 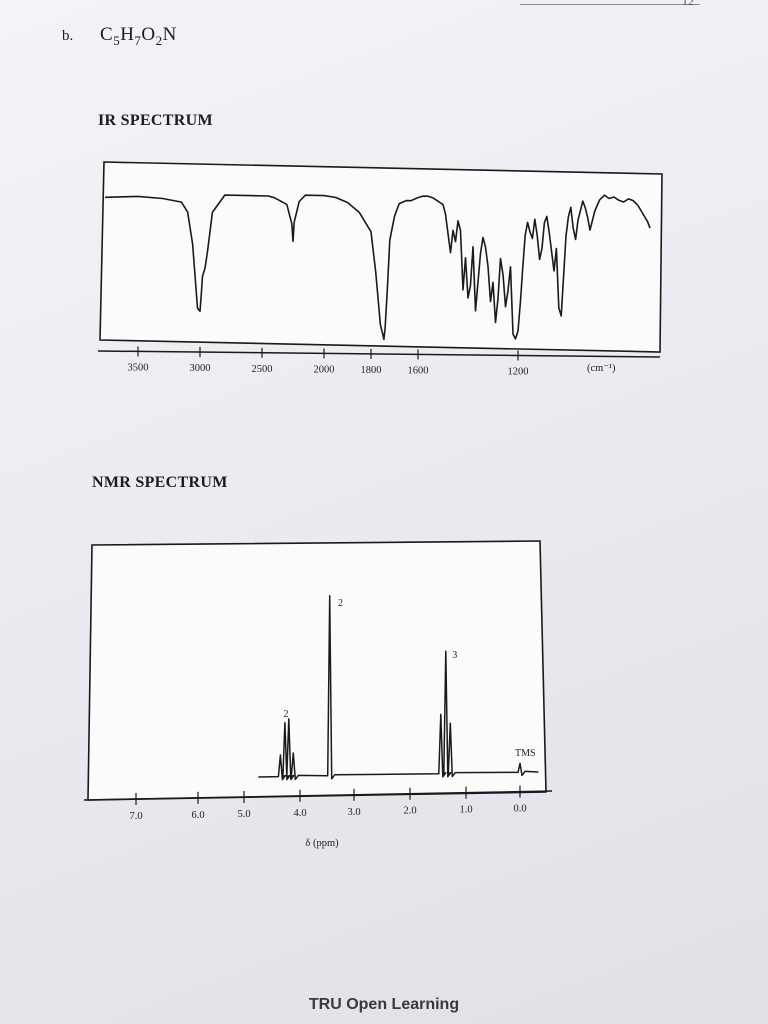 I want to click on formula-atom: C, so click(x=107, y=34).